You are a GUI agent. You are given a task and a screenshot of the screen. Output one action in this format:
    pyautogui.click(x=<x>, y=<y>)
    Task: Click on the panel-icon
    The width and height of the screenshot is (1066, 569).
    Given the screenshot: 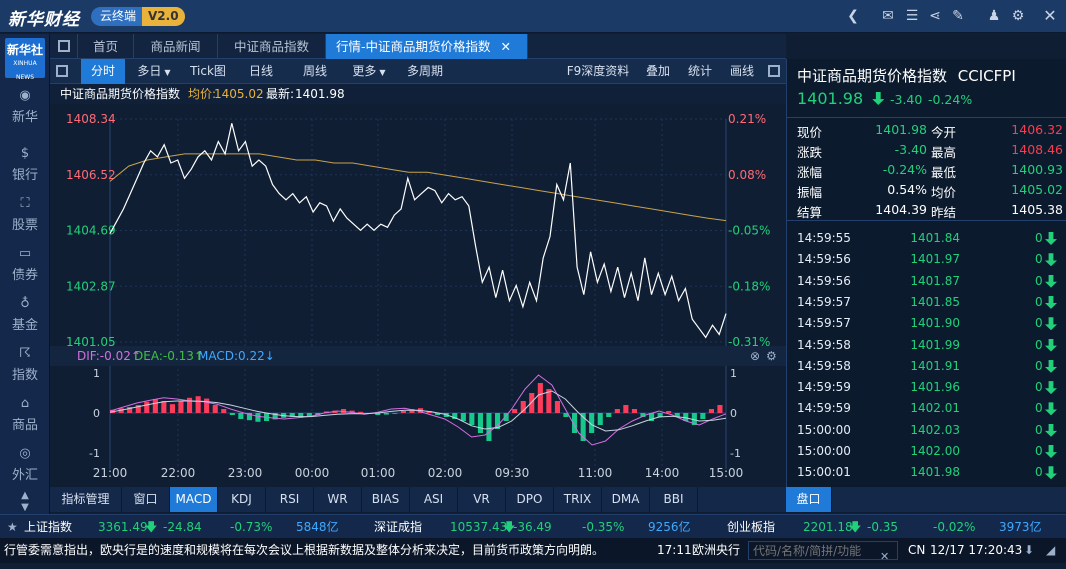 What is the action you would take?
    pyautogui.click(x=64, y=46)
    